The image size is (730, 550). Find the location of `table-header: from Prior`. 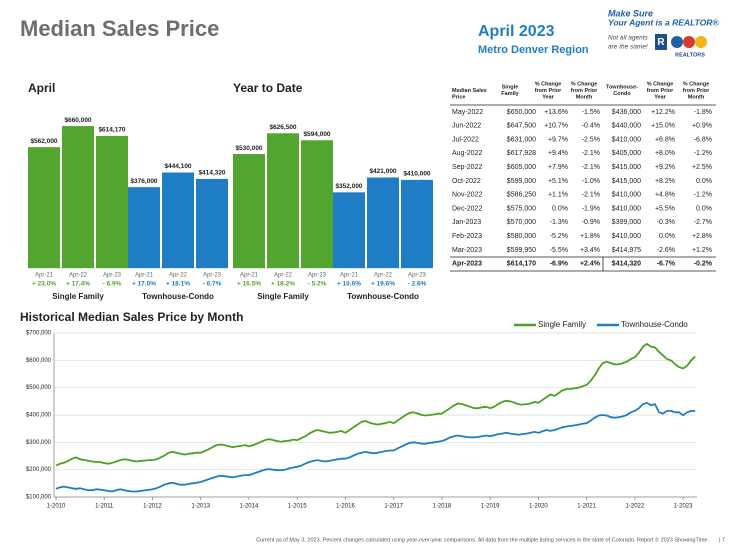

table-header: from Prior is located at coordinates (660, 91).